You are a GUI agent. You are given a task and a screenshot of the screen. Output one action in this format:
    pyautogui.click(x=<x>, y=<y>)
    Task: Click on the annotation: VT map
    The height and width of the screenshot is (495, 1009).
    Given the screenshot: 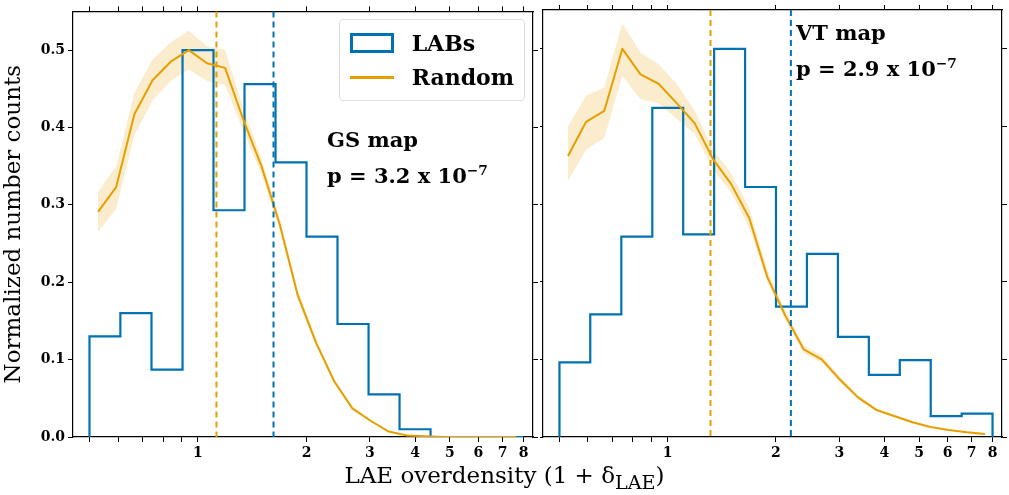 What is the action you would take?
    pyautogui.click(x=841, y=33)
    